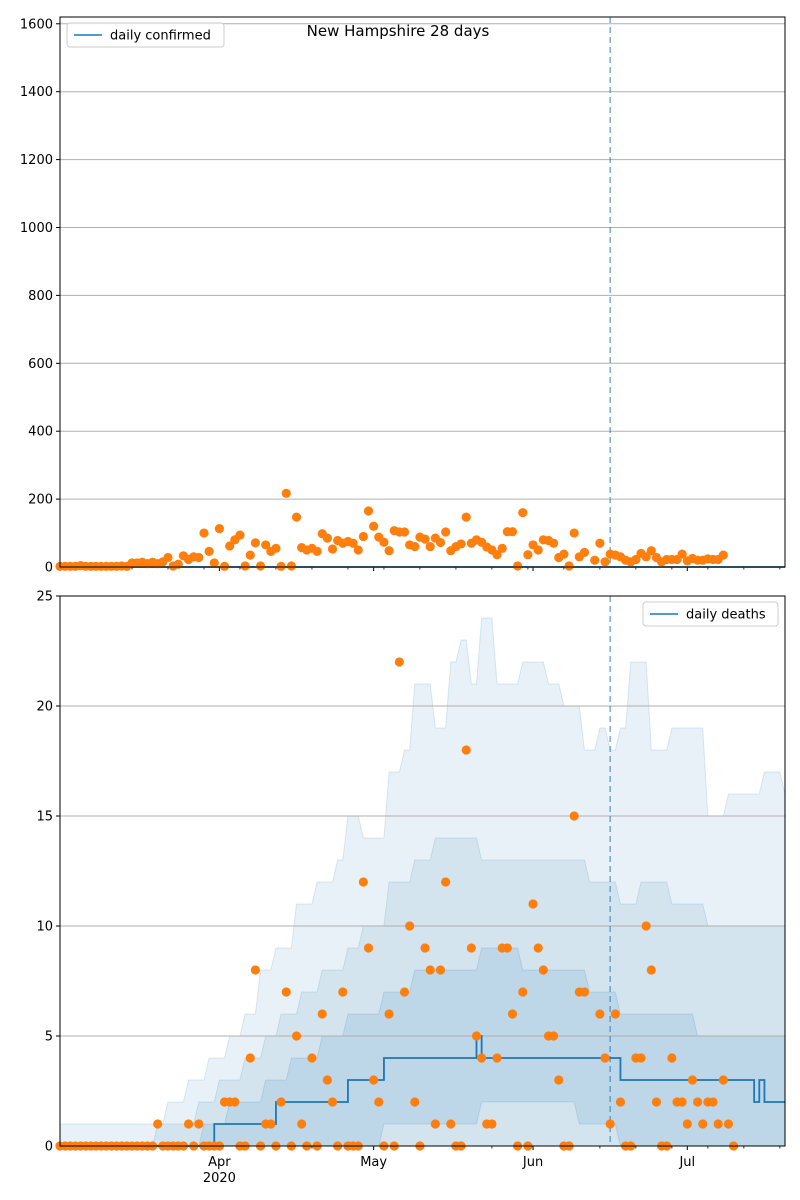 The width and height of the screenshot is (800, 1200). Describe the element at coordinates (49, 1037) in the screenshot. I see `y-tick-label: 5` at that location.